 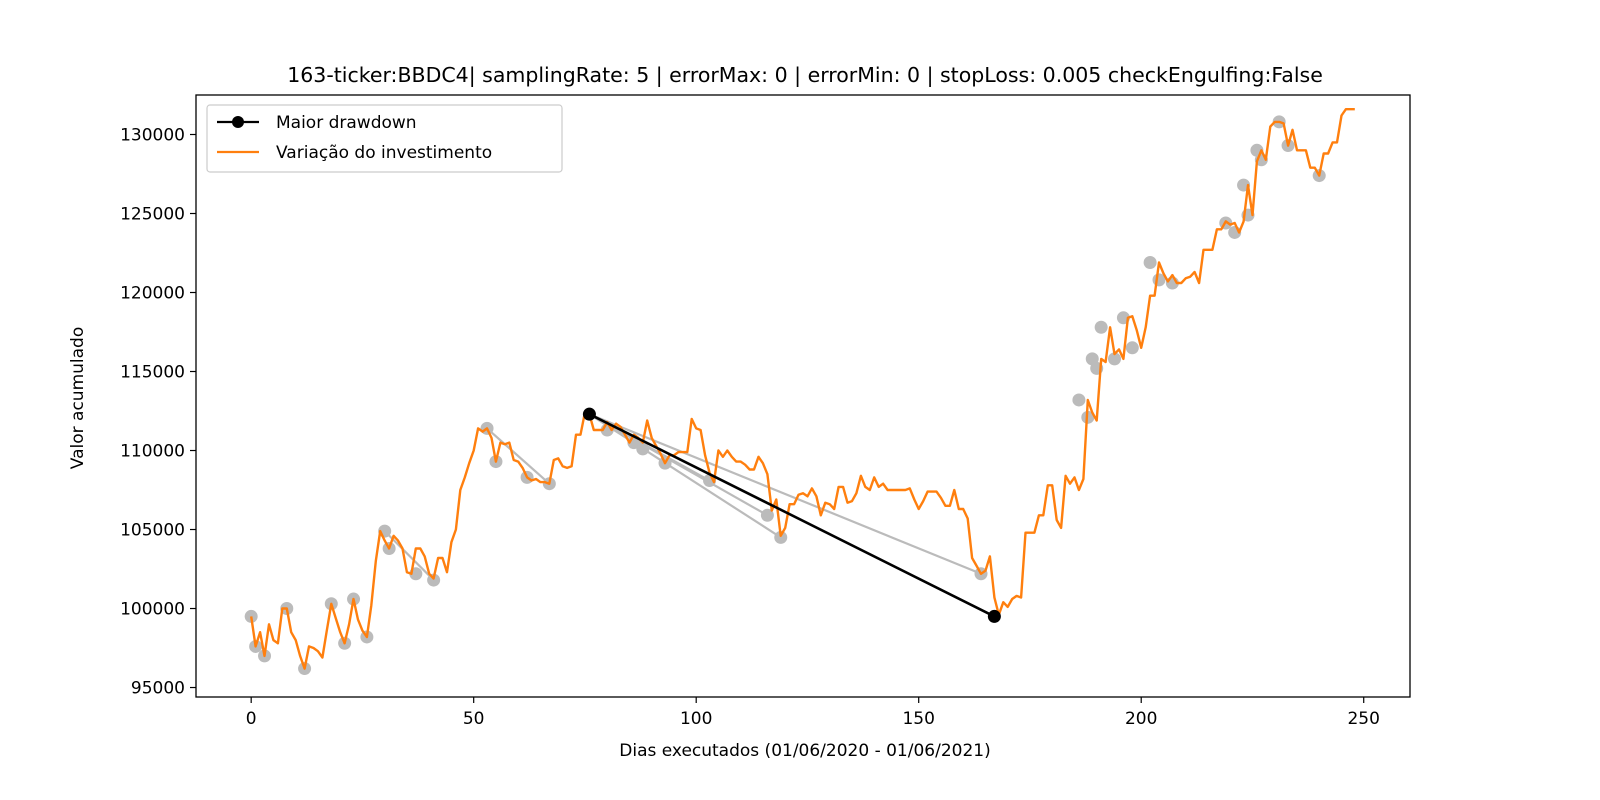 What do you see at coordinates (791, 515) in the screenshot?
I see `max-drawdown-line` at bounding box center [791, 515].